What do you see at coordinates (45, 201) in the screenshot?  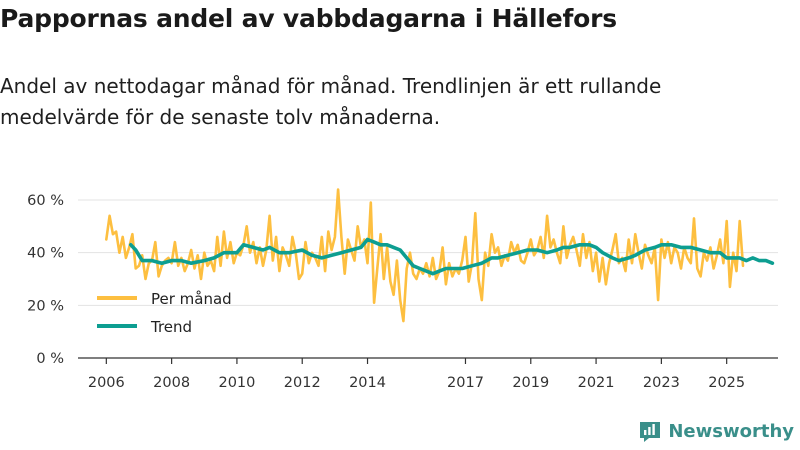 I see `y-tick-label: 60 %` at bounding box center [45, 201].